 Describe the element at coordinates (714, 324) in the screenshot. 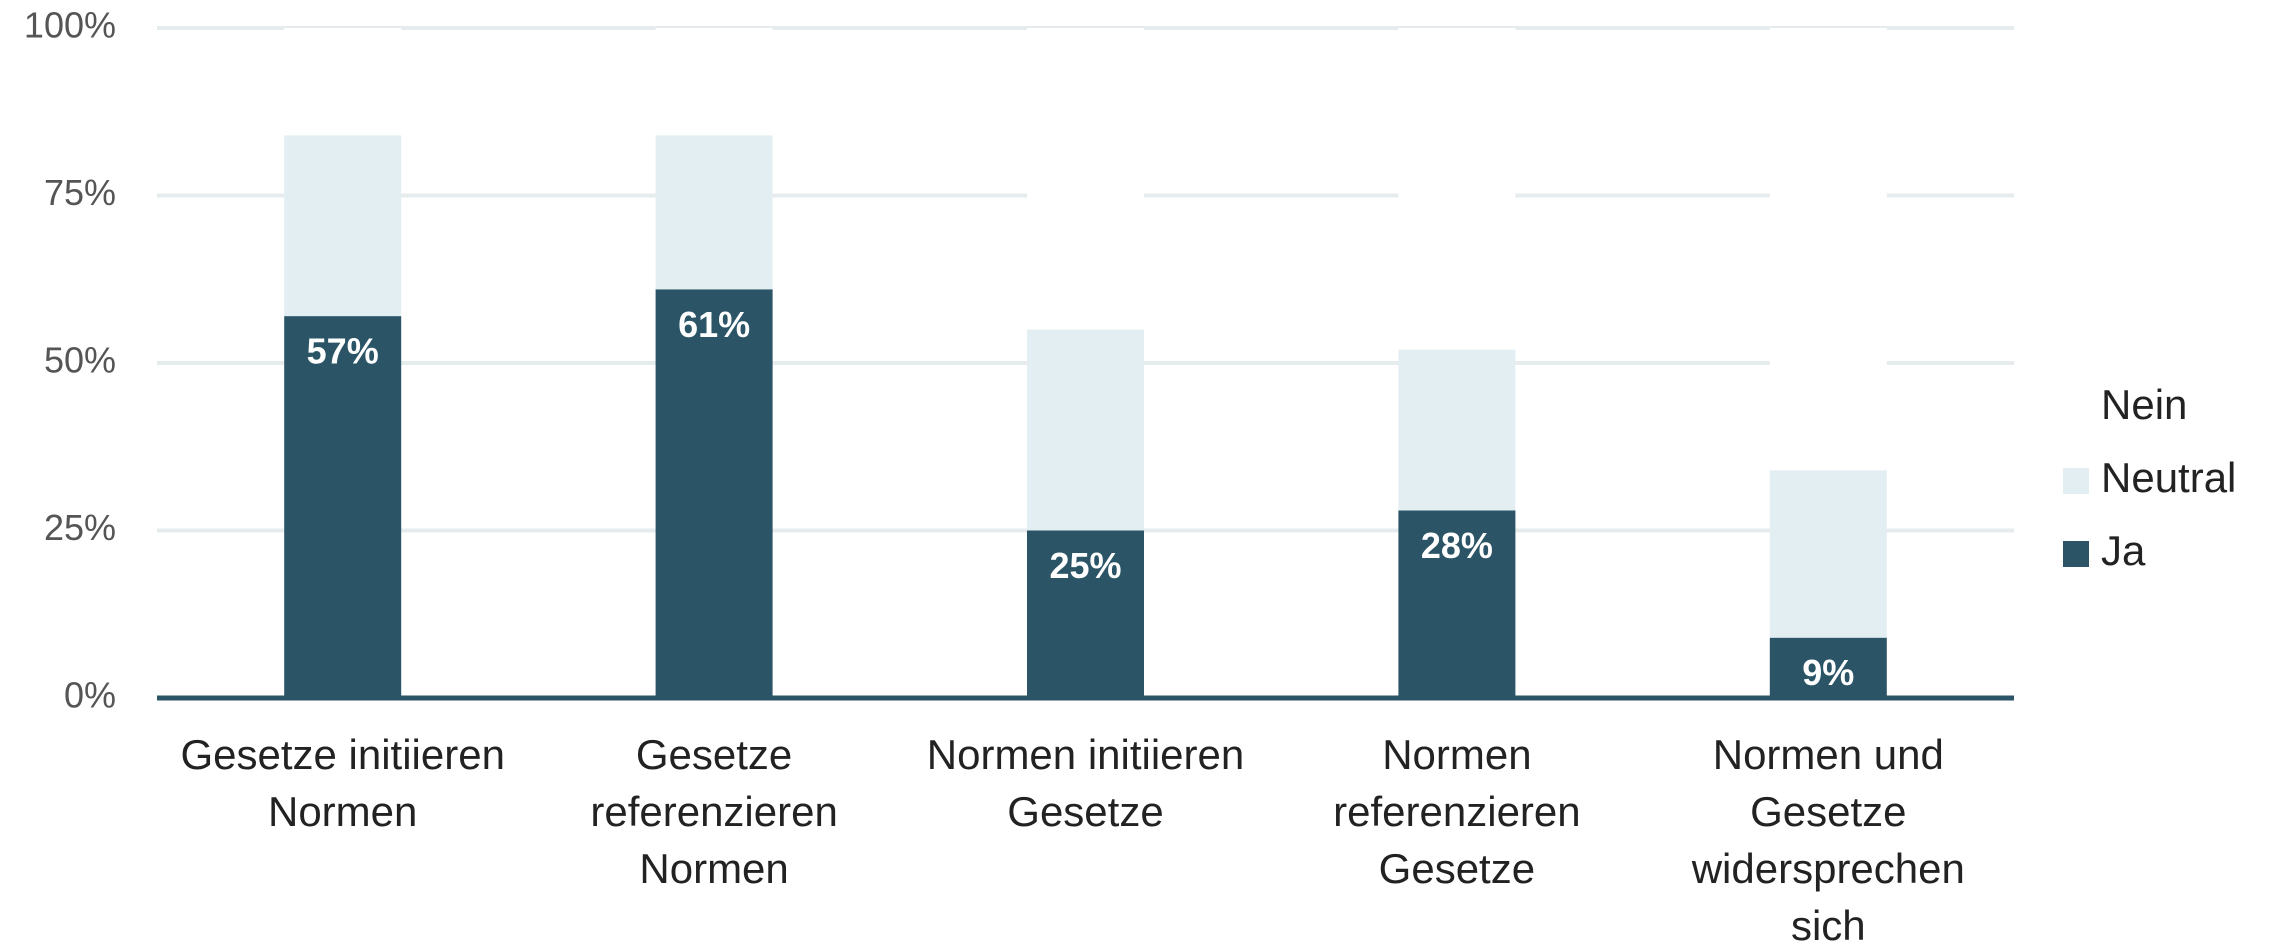

I see `data-label: 61%` at that location.